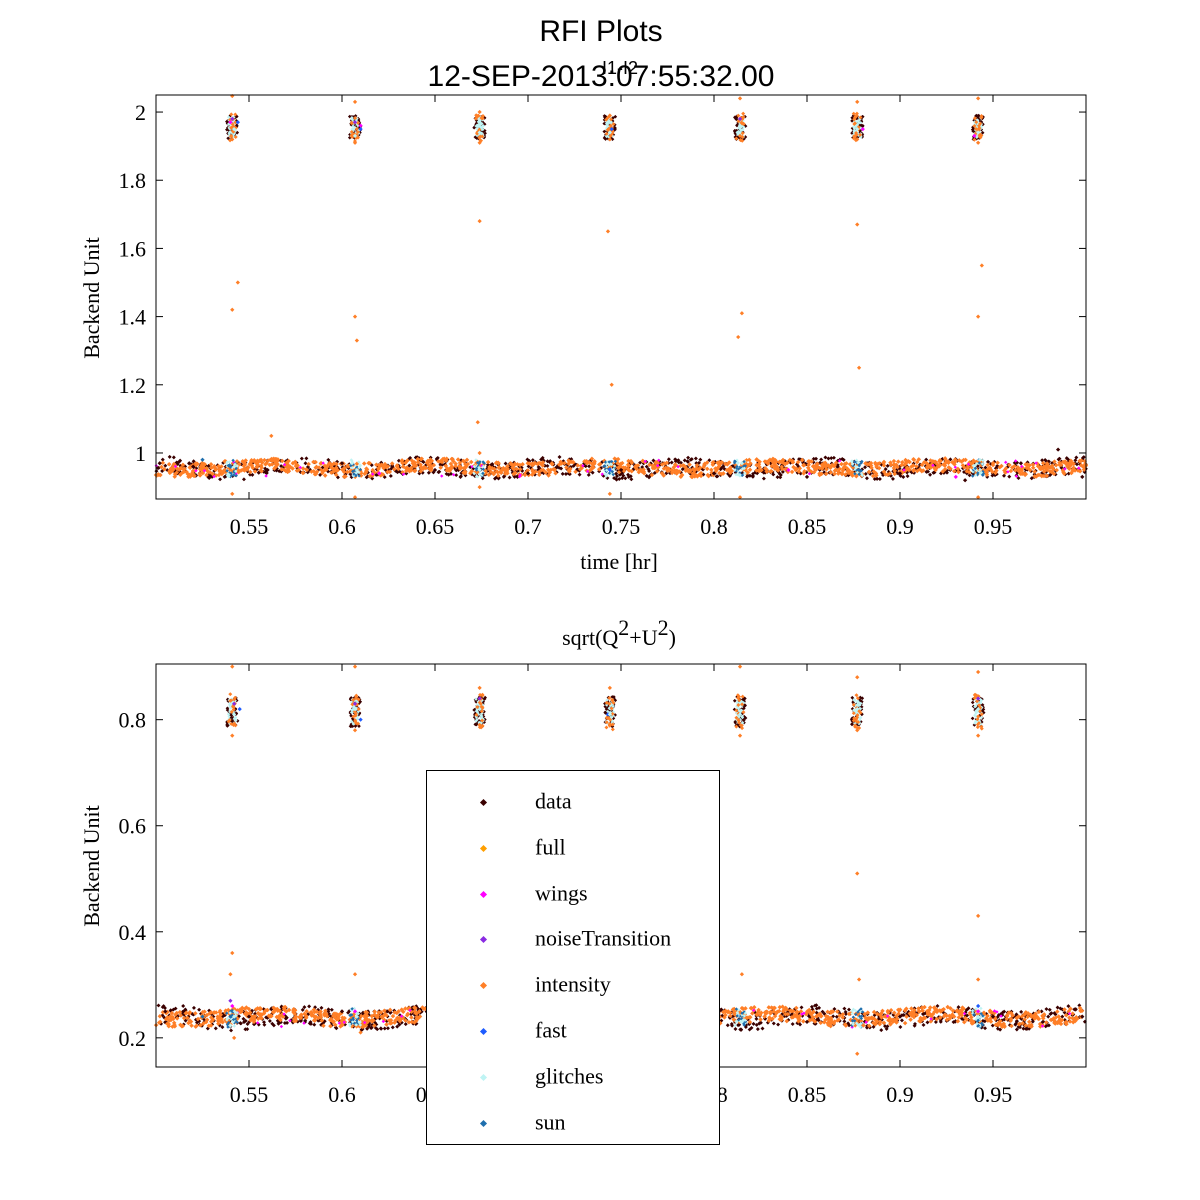 The height and width of the screenshot is (1200, 1200). What do you see at coordinates (140, 453) in the screenshot?
I see `top-y-tick-label: 1` at bounding box center [140, 453].